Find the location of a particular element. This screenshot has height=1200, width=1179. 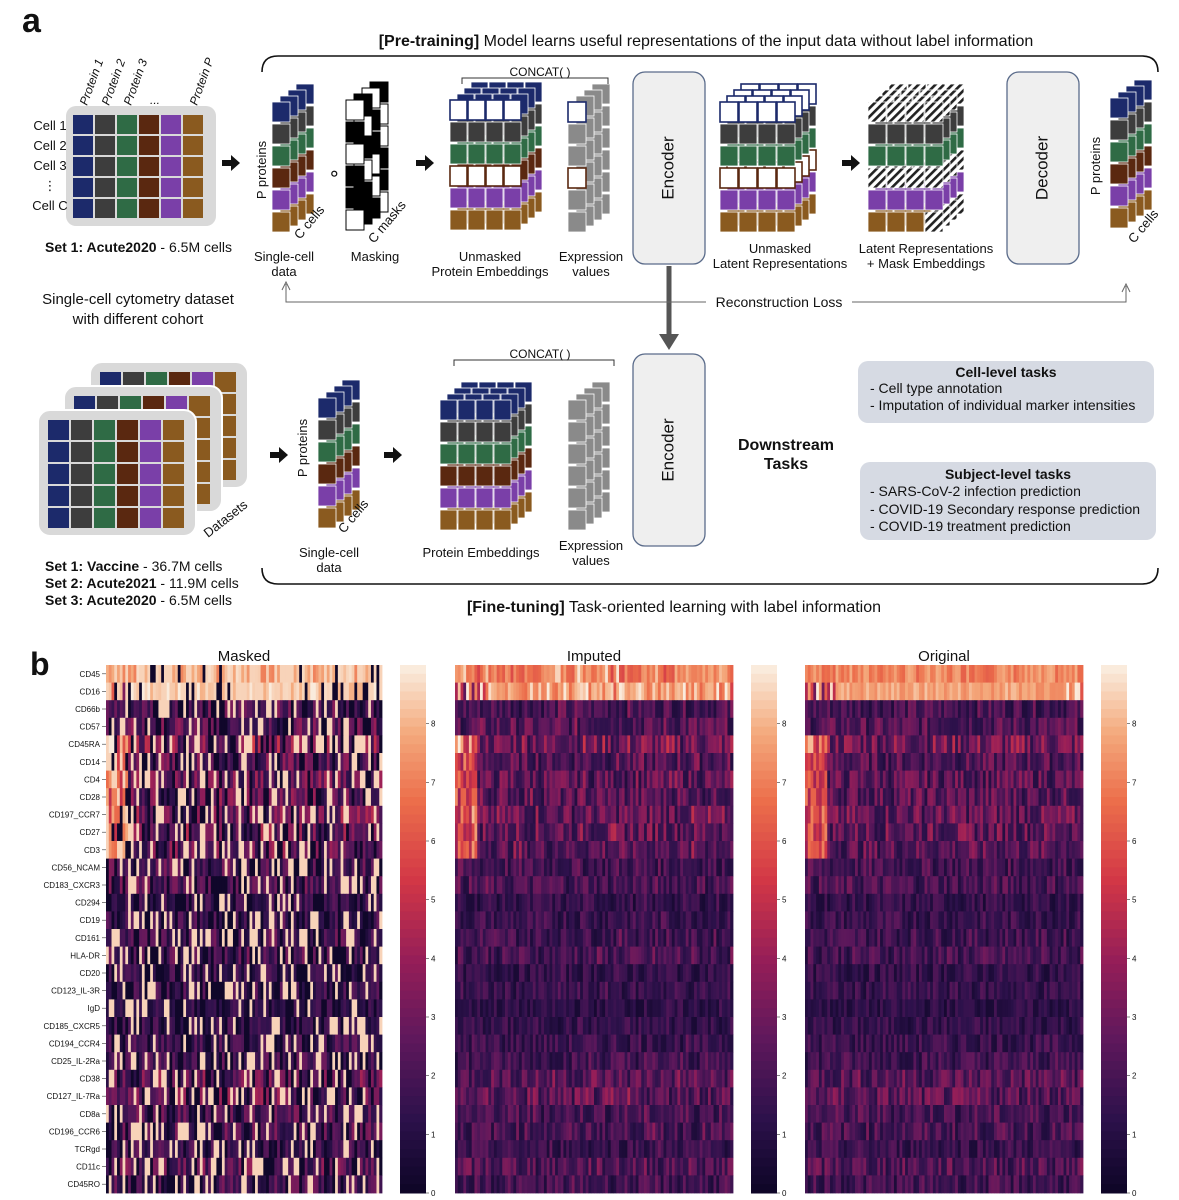

colorbar-segment is located at coordinates (413, 678).